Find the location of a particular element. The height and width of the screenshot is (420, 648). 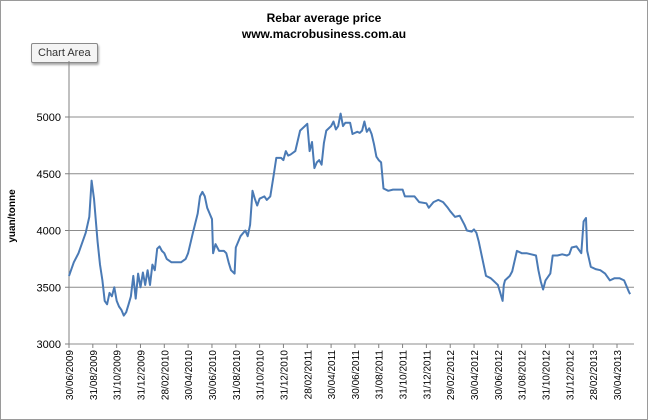

x-tick-label: 30/04/2012 is located at coordinates (475, 375).